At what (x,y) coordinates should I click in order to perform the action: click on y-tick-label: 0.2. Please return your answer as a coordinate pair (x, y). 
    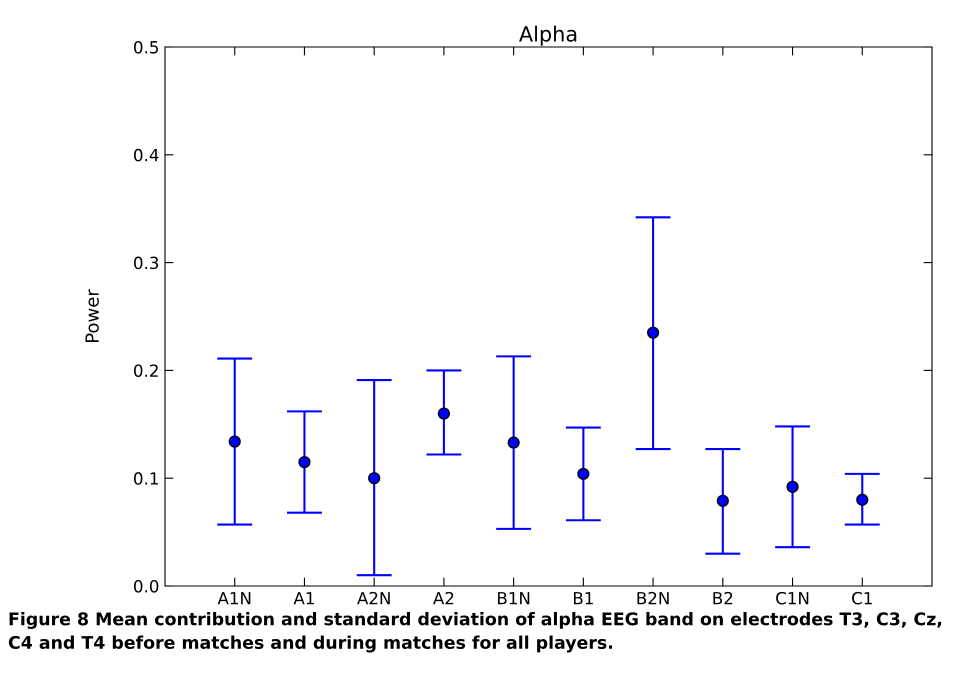
    Looking at the image, I should click on (146, 370).